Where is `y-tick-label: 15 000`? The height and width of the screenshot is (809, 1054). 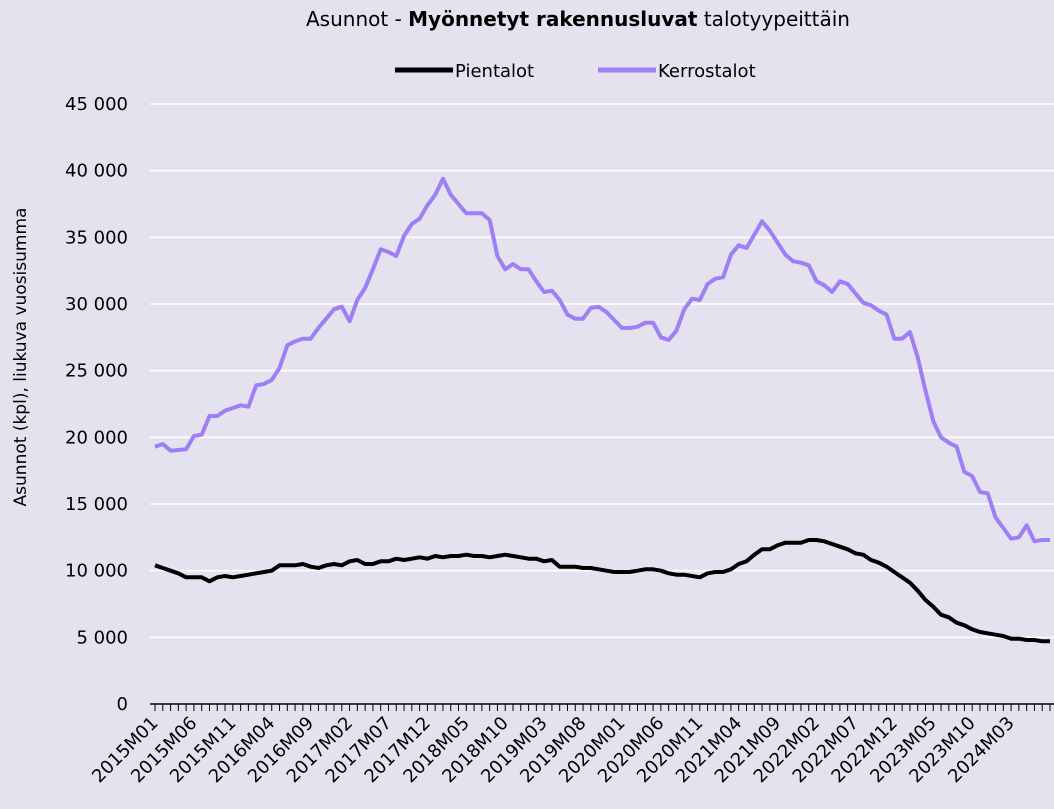
y-tick-label: 15 000 is located at coordinates (96, 504).